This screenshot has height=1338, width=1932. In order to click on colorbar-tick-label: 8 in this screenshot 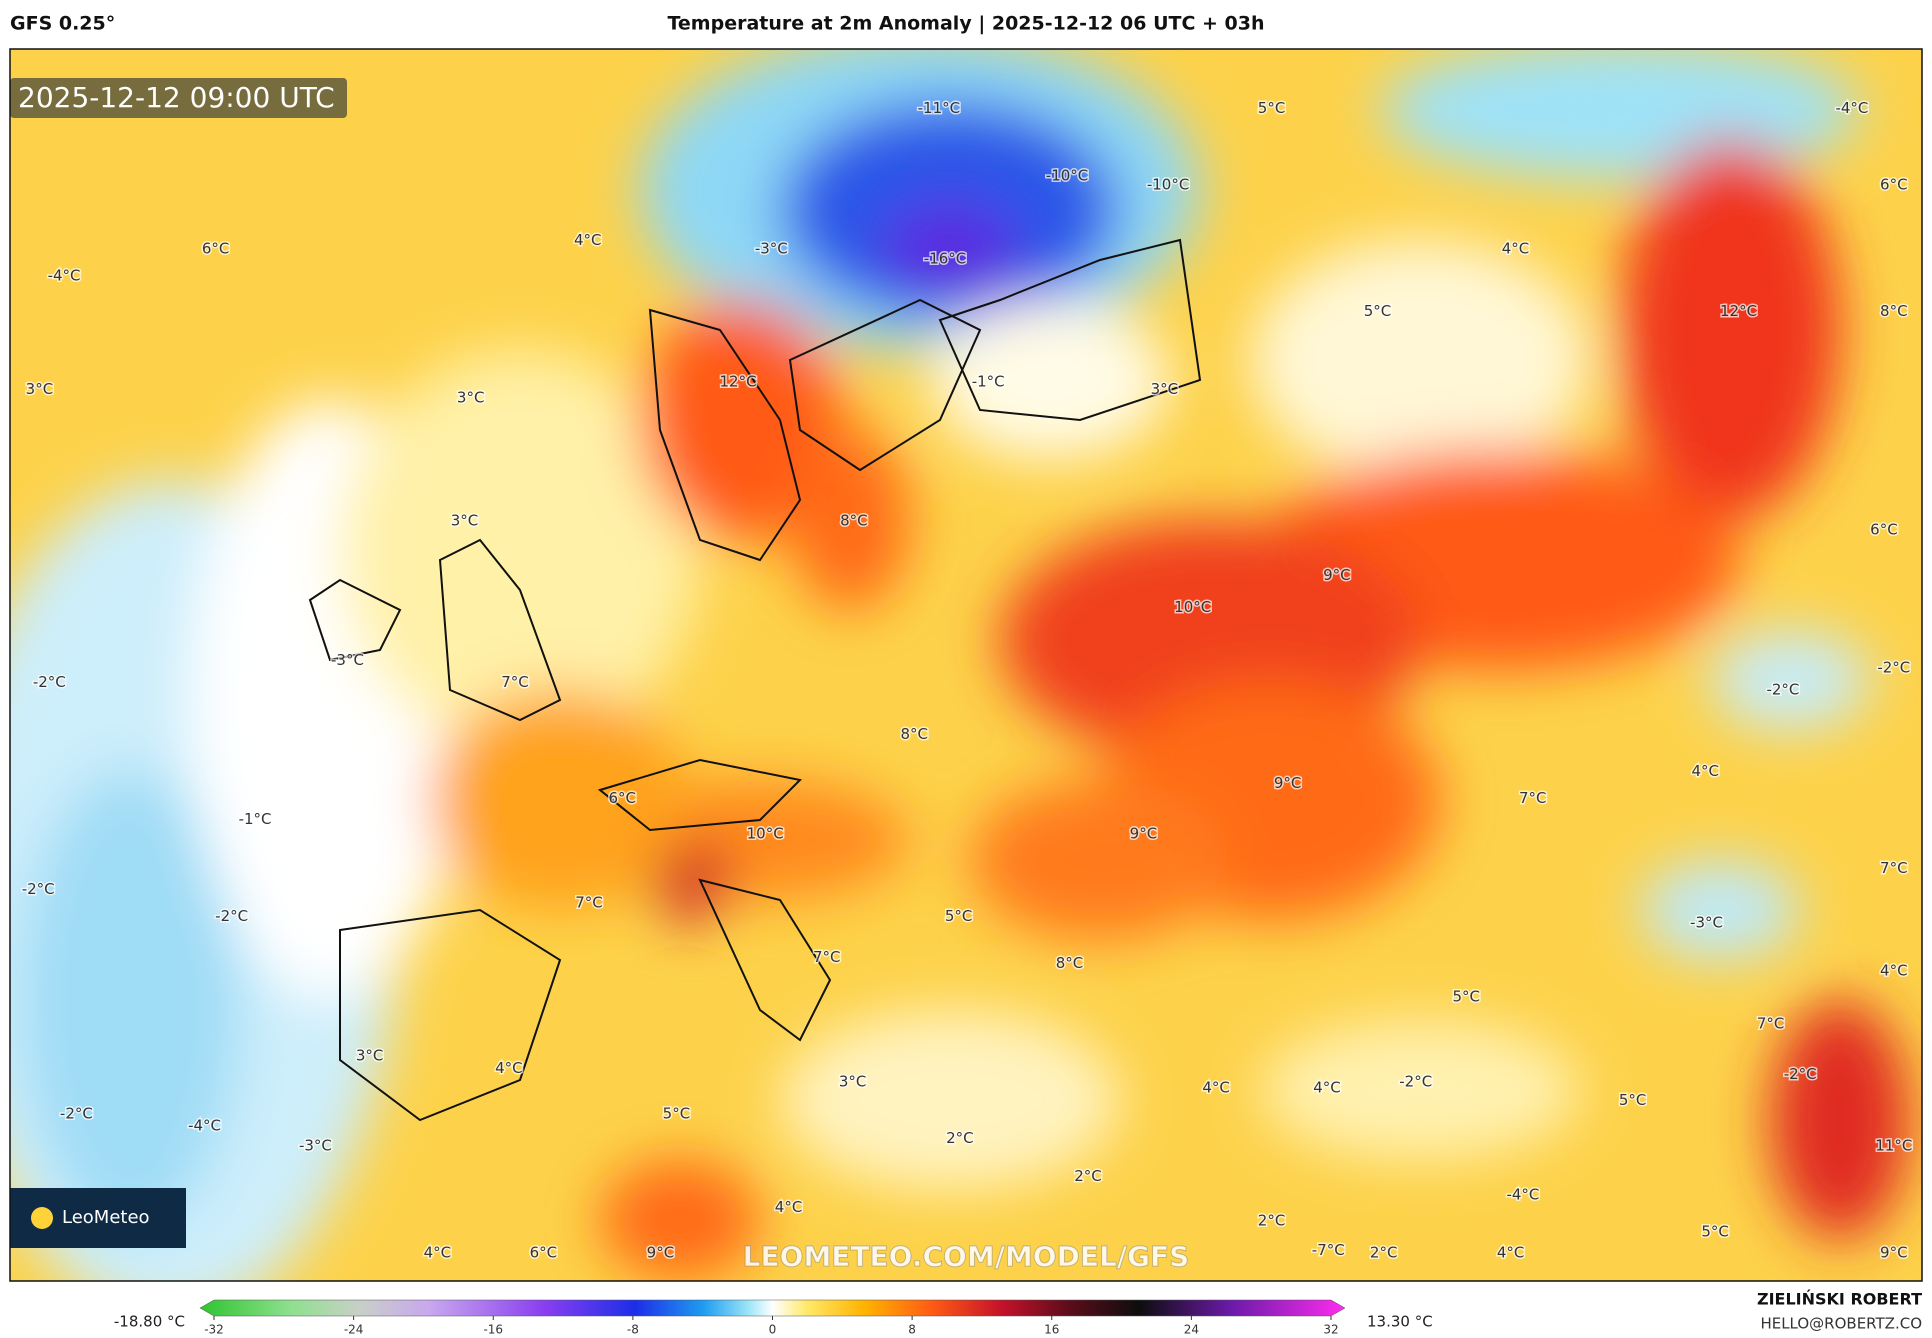, I will do `click(912, 1330)`.